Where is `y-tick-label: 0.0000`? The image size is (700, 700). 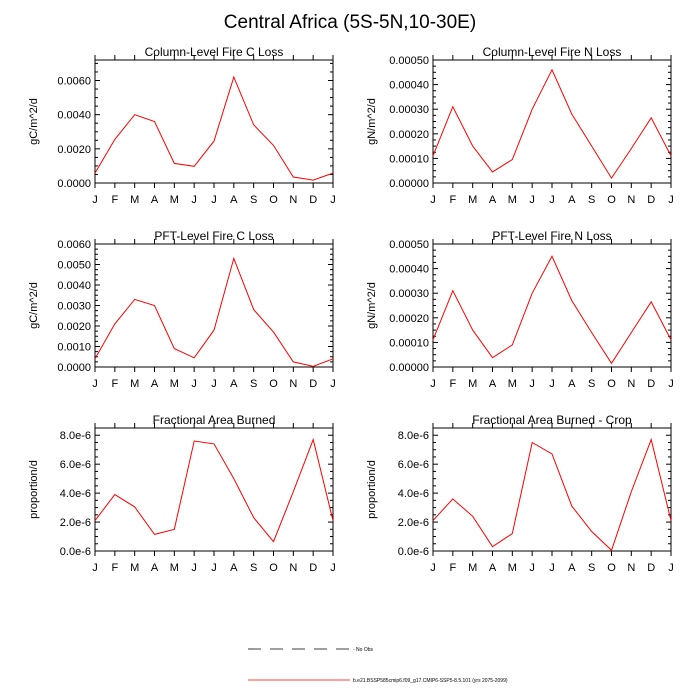 y-tick-label: 0.0000 is located at coordinates (74, 184).